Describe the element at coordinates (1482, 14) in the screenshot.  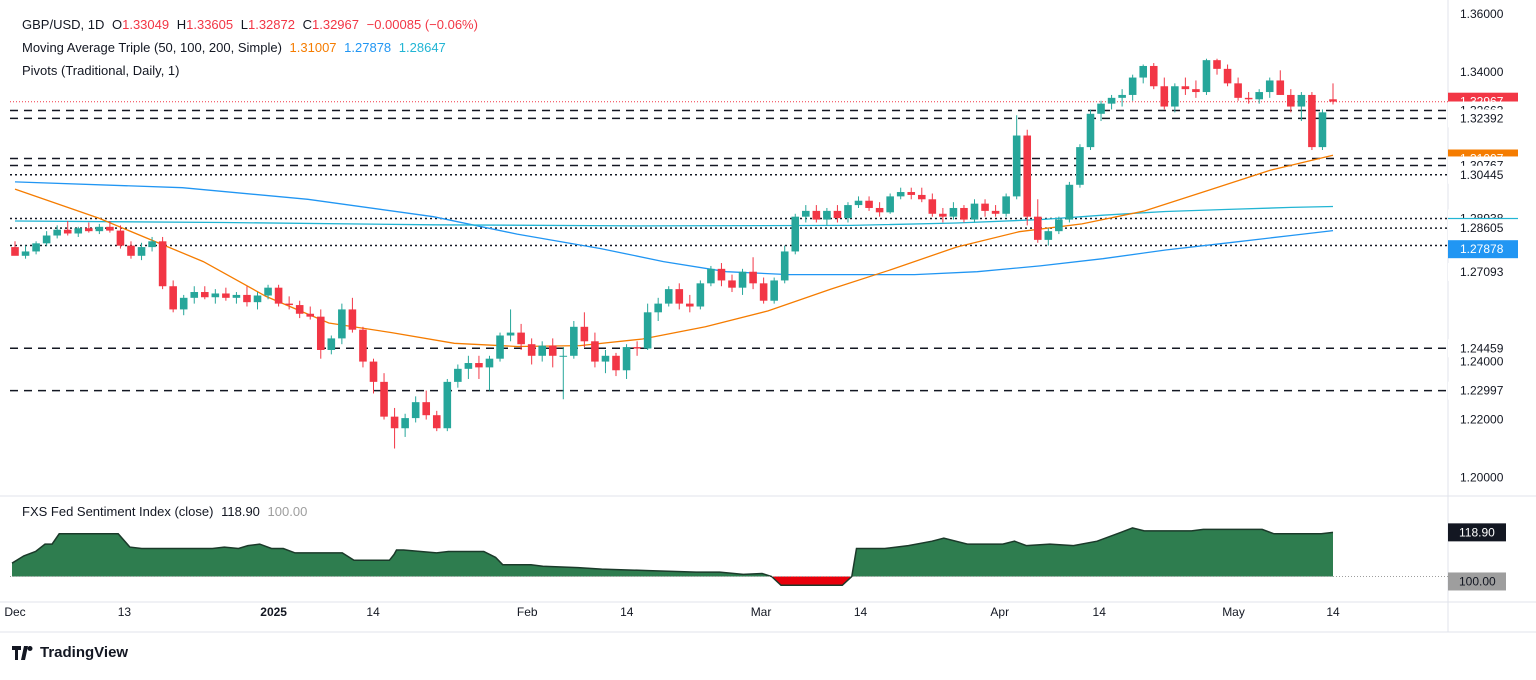
I see `price-tick-label: 1.36000` at that location.